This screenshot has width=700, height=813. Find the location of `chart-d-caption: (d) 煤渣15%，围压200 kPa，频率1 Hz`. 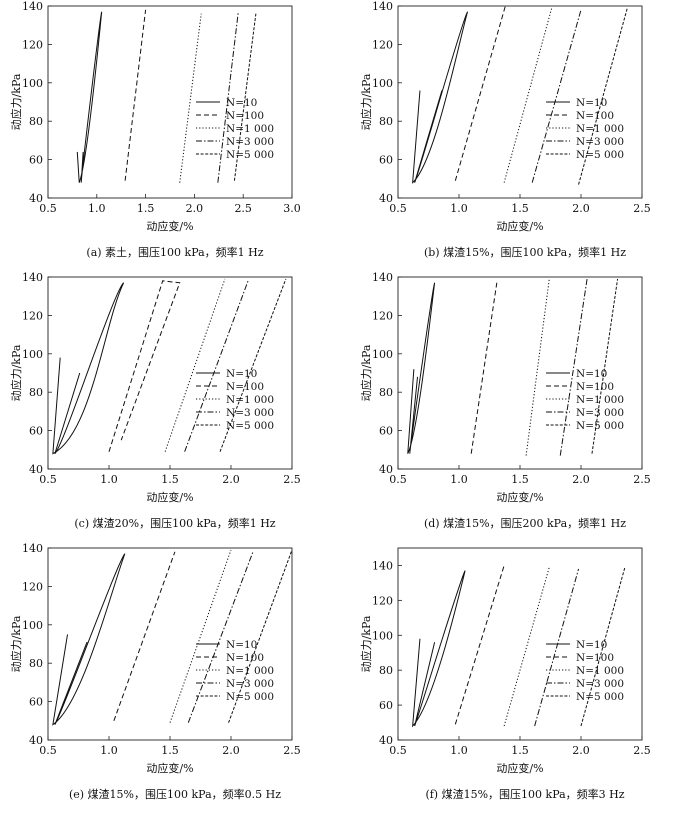

chart-d-caption: (d) 煤渣15%，围压200 kPa，频率1 Hz is located at coordinates (525, 523).